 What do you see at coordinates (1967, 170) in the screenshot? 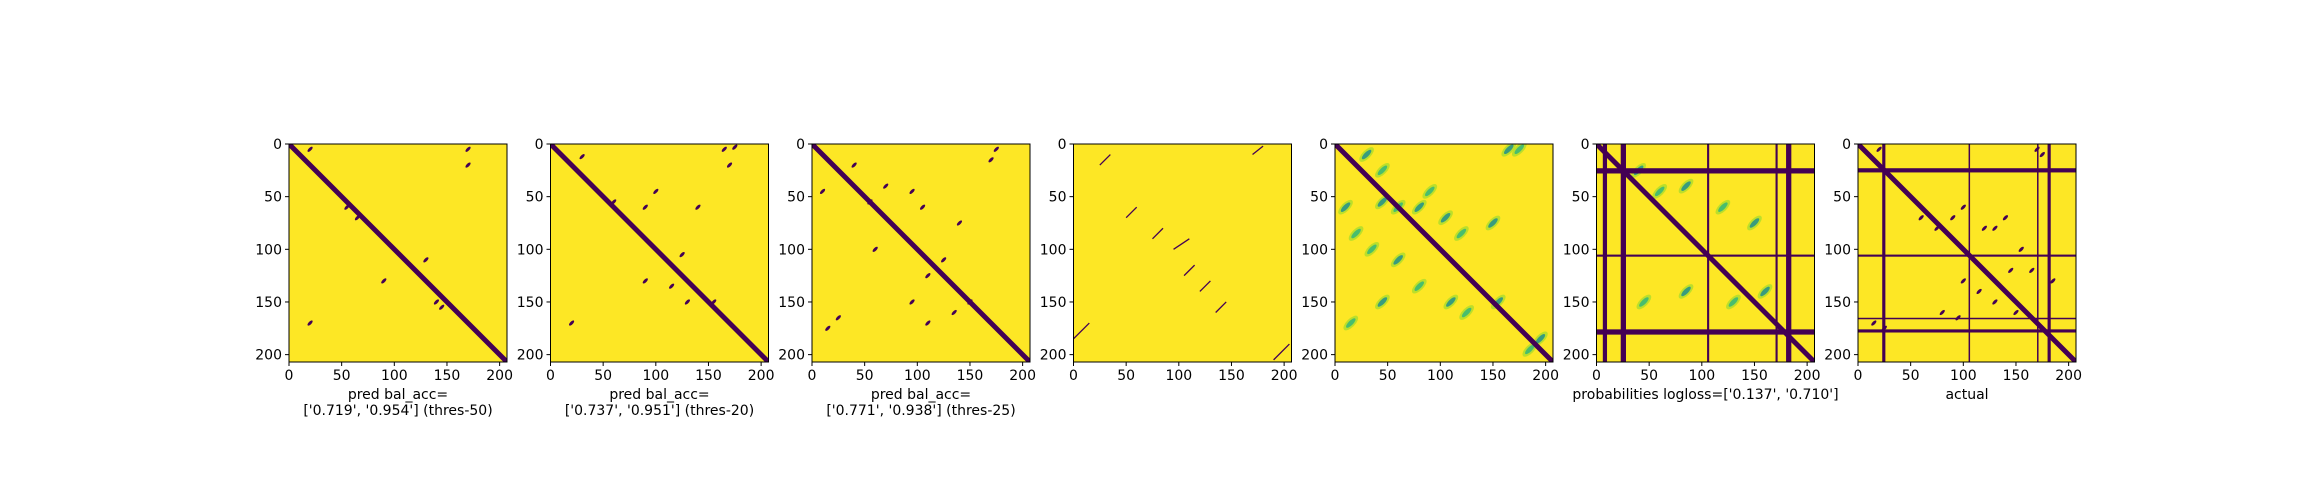
I see `contact-row` at bounding box center [1967, 170].